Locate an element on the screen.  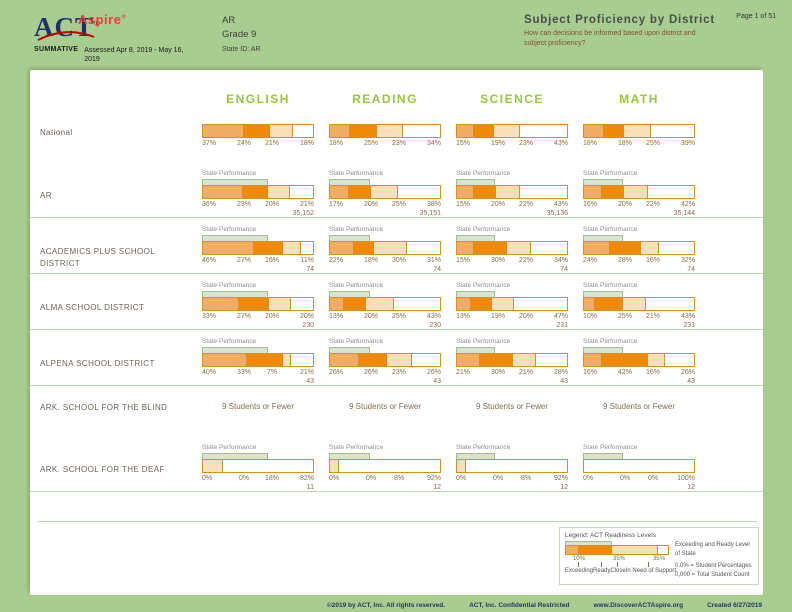
percent-label: 100% is located at coordinates (686, 478).